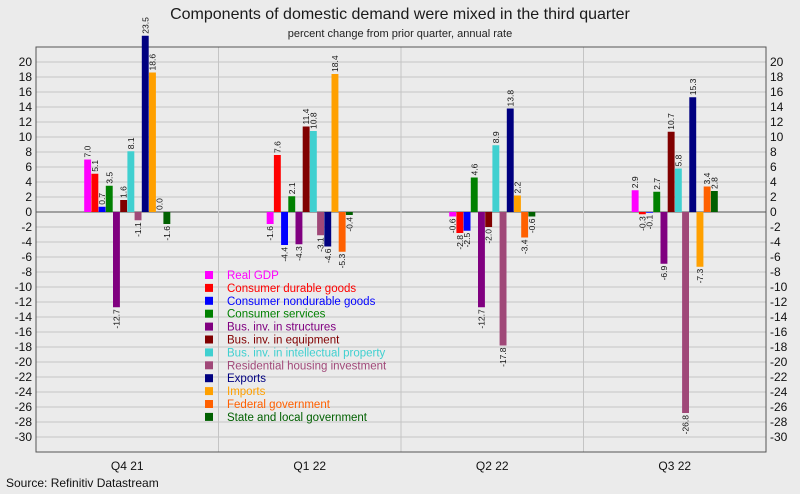 The image size is (800, 494). Describe the element at coordinates (779, 377) in the screenshot. I see `y-tick-label-right: -22` at that location.